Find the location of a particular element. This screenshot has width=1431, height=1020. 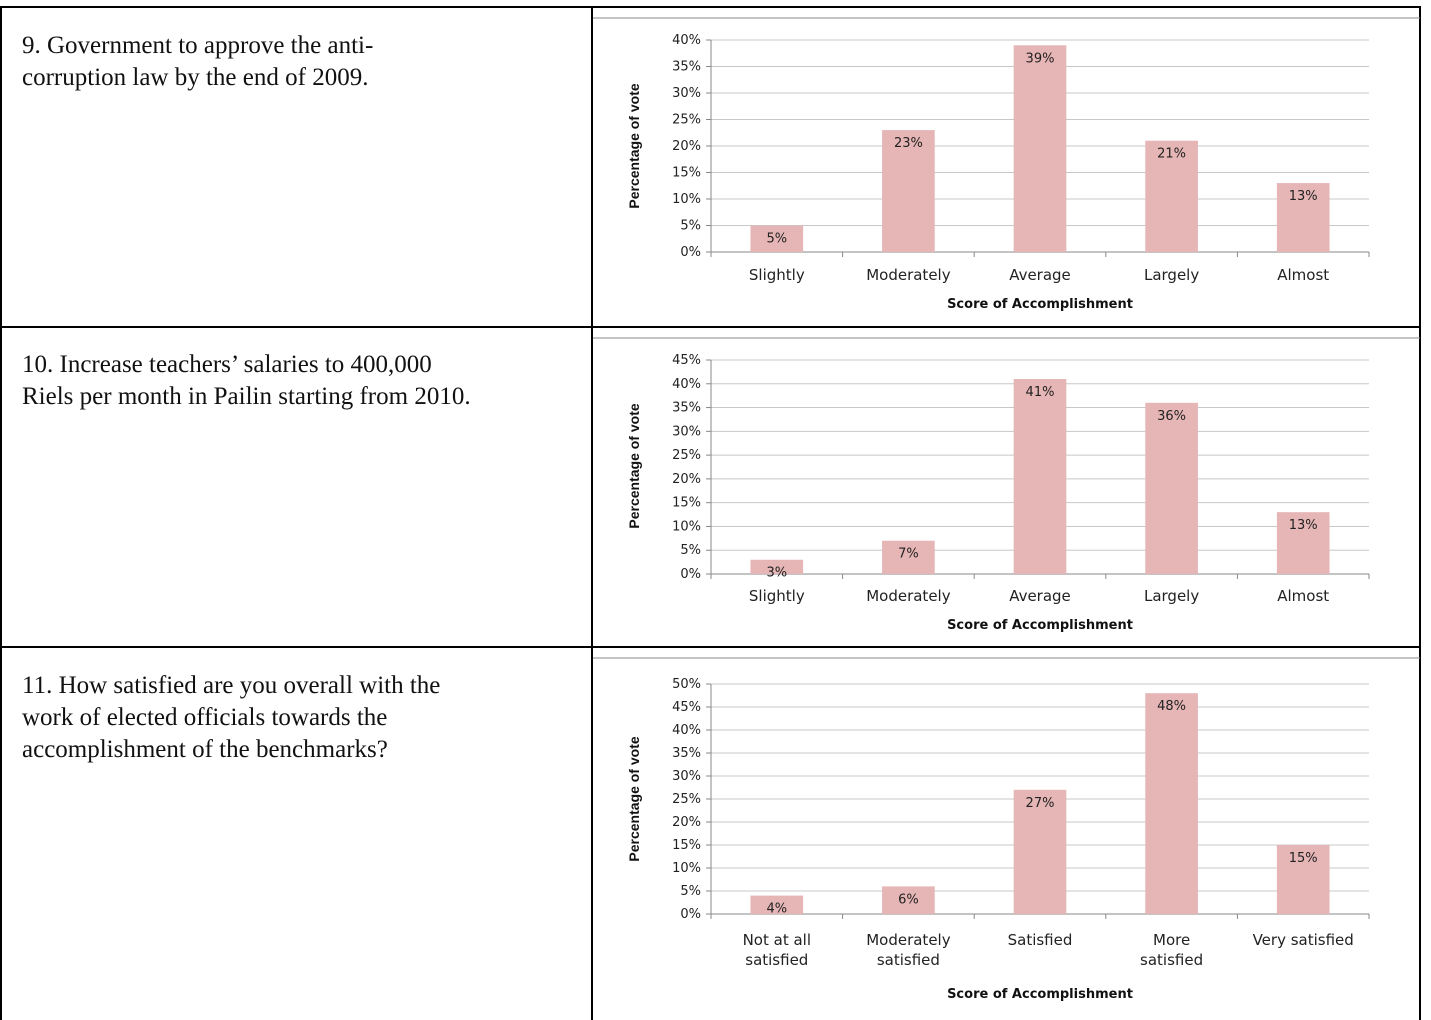

question-line: accomplishment of the benchmarks? is located at coordinates (205, 749).